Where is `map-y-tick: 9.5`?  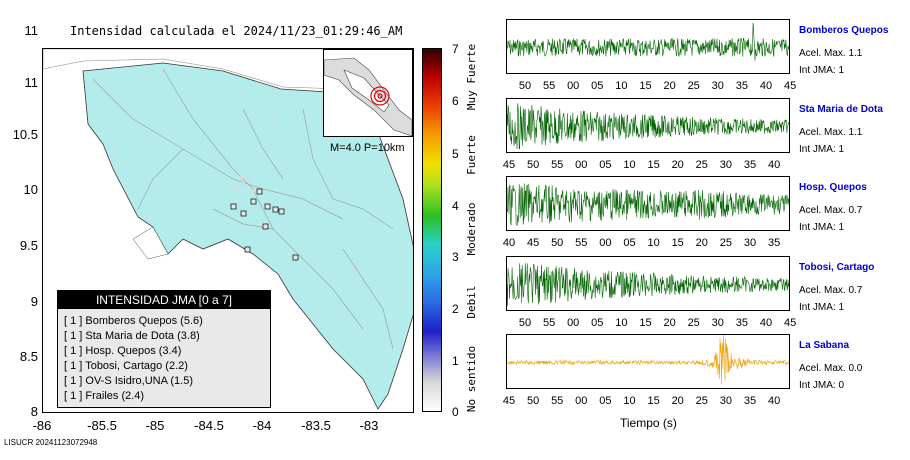
map-y-tick: 9.5 is located at coordinates (28, 245).